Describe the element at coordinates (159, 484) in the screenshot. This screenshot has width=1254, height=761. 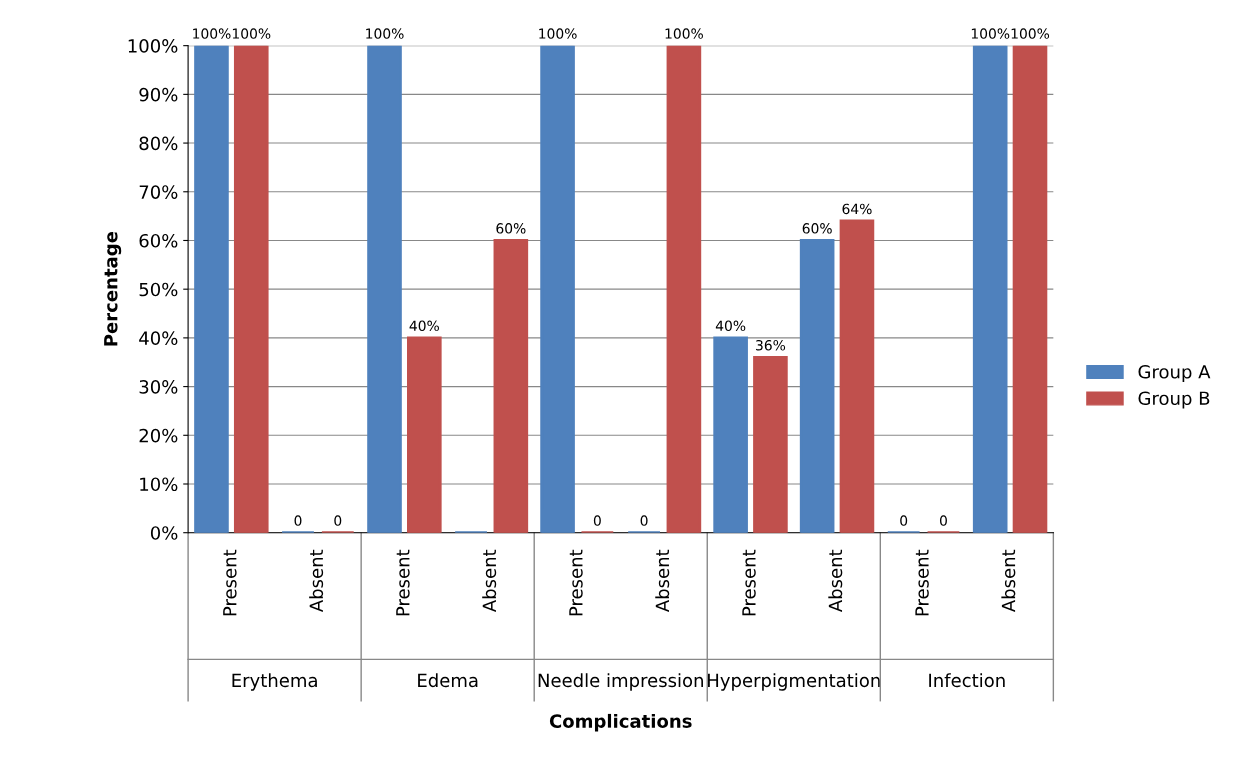
I see `y-tick-label: 10%` at that location.